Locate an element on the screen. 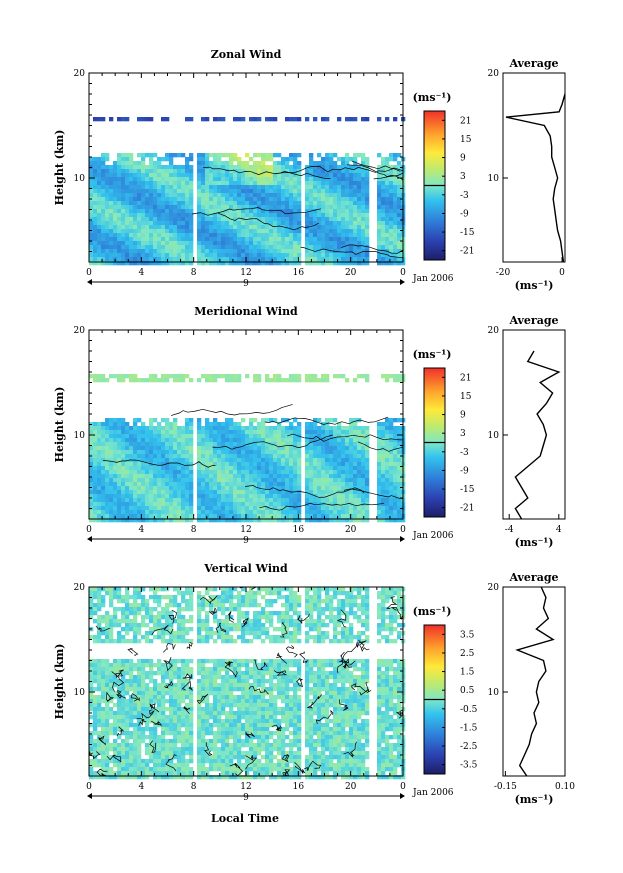  colorbar-tick-label: 15 is located at coordinates (466, 140).